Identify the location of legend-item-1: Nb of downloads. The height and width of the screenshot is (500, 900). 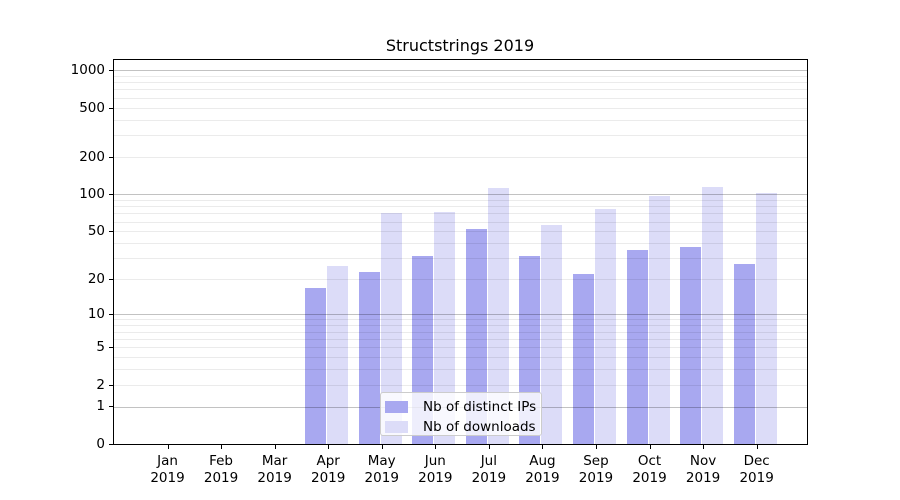
(460, 427).